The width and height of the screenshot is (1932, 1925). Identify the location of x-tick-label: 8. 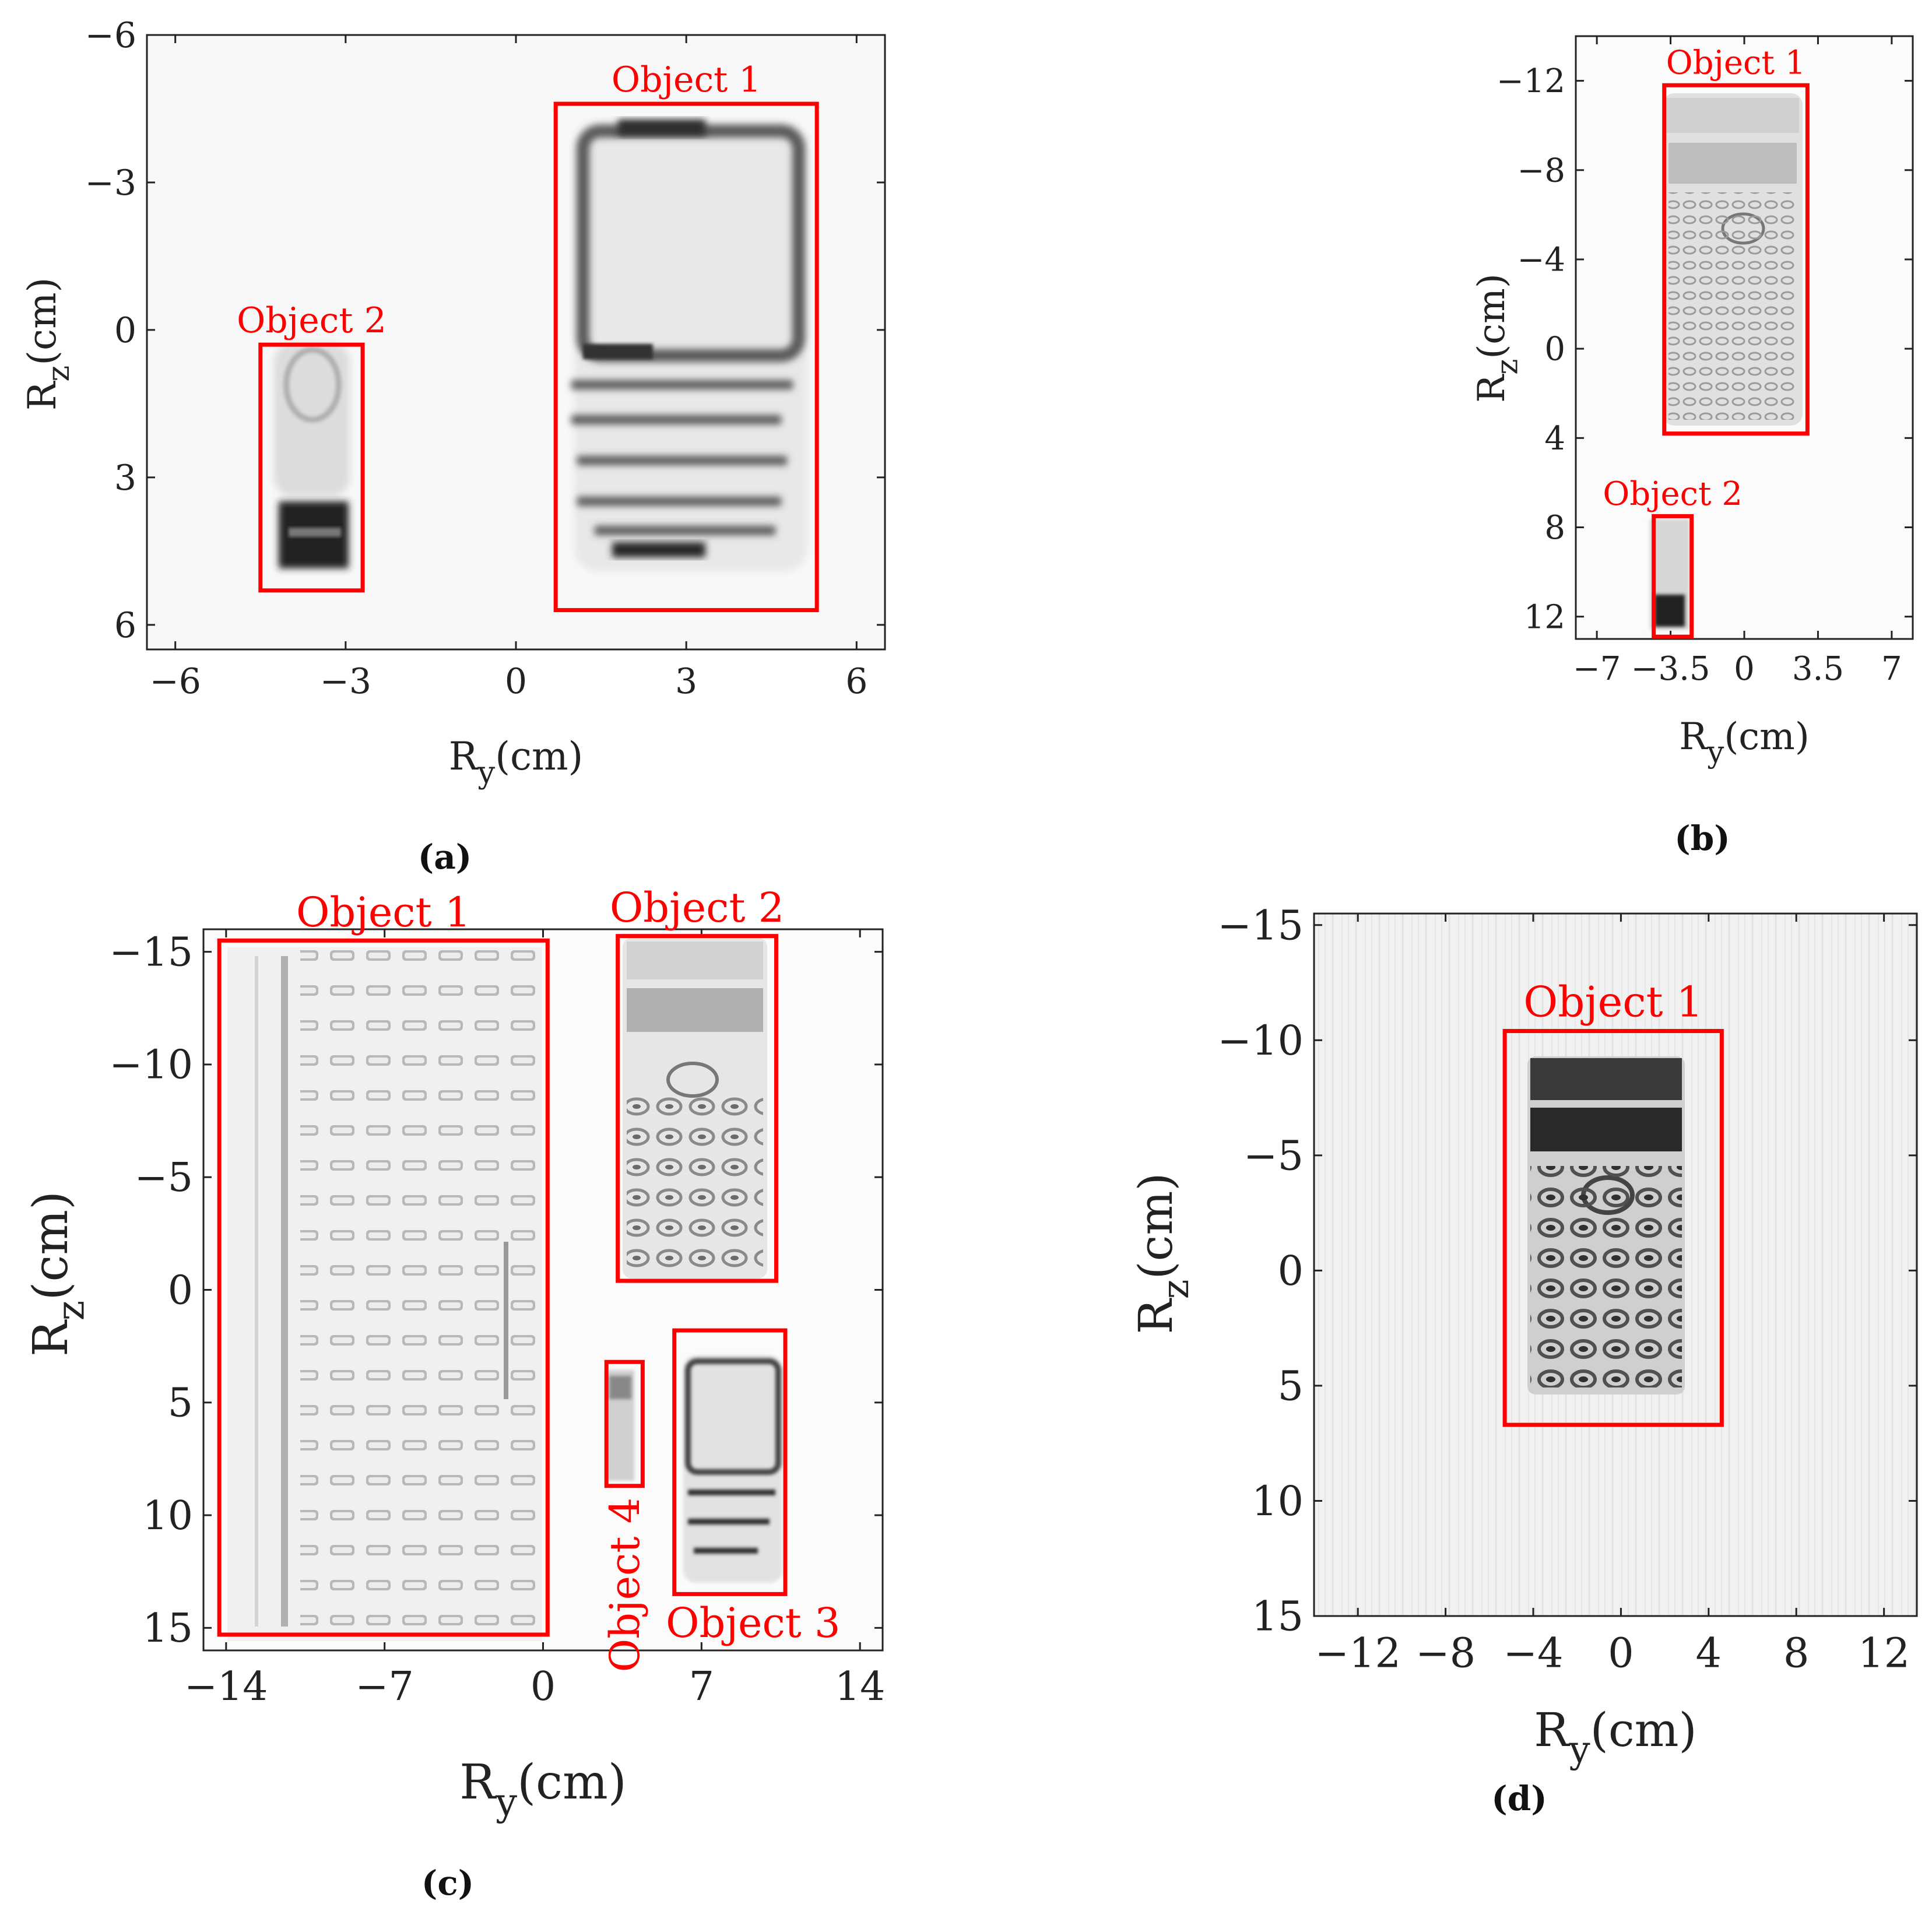
(1796, 1653).